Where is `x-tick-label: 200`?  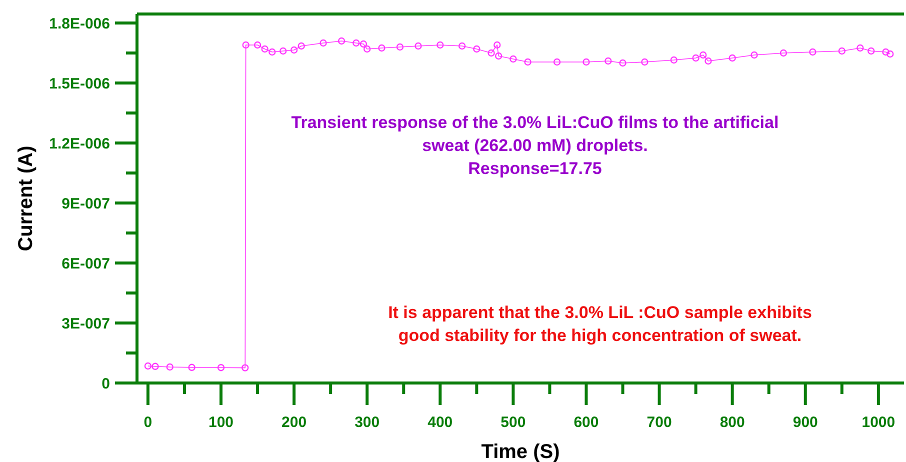 x-tick-label: 200 is located at coordinates (294, 422).